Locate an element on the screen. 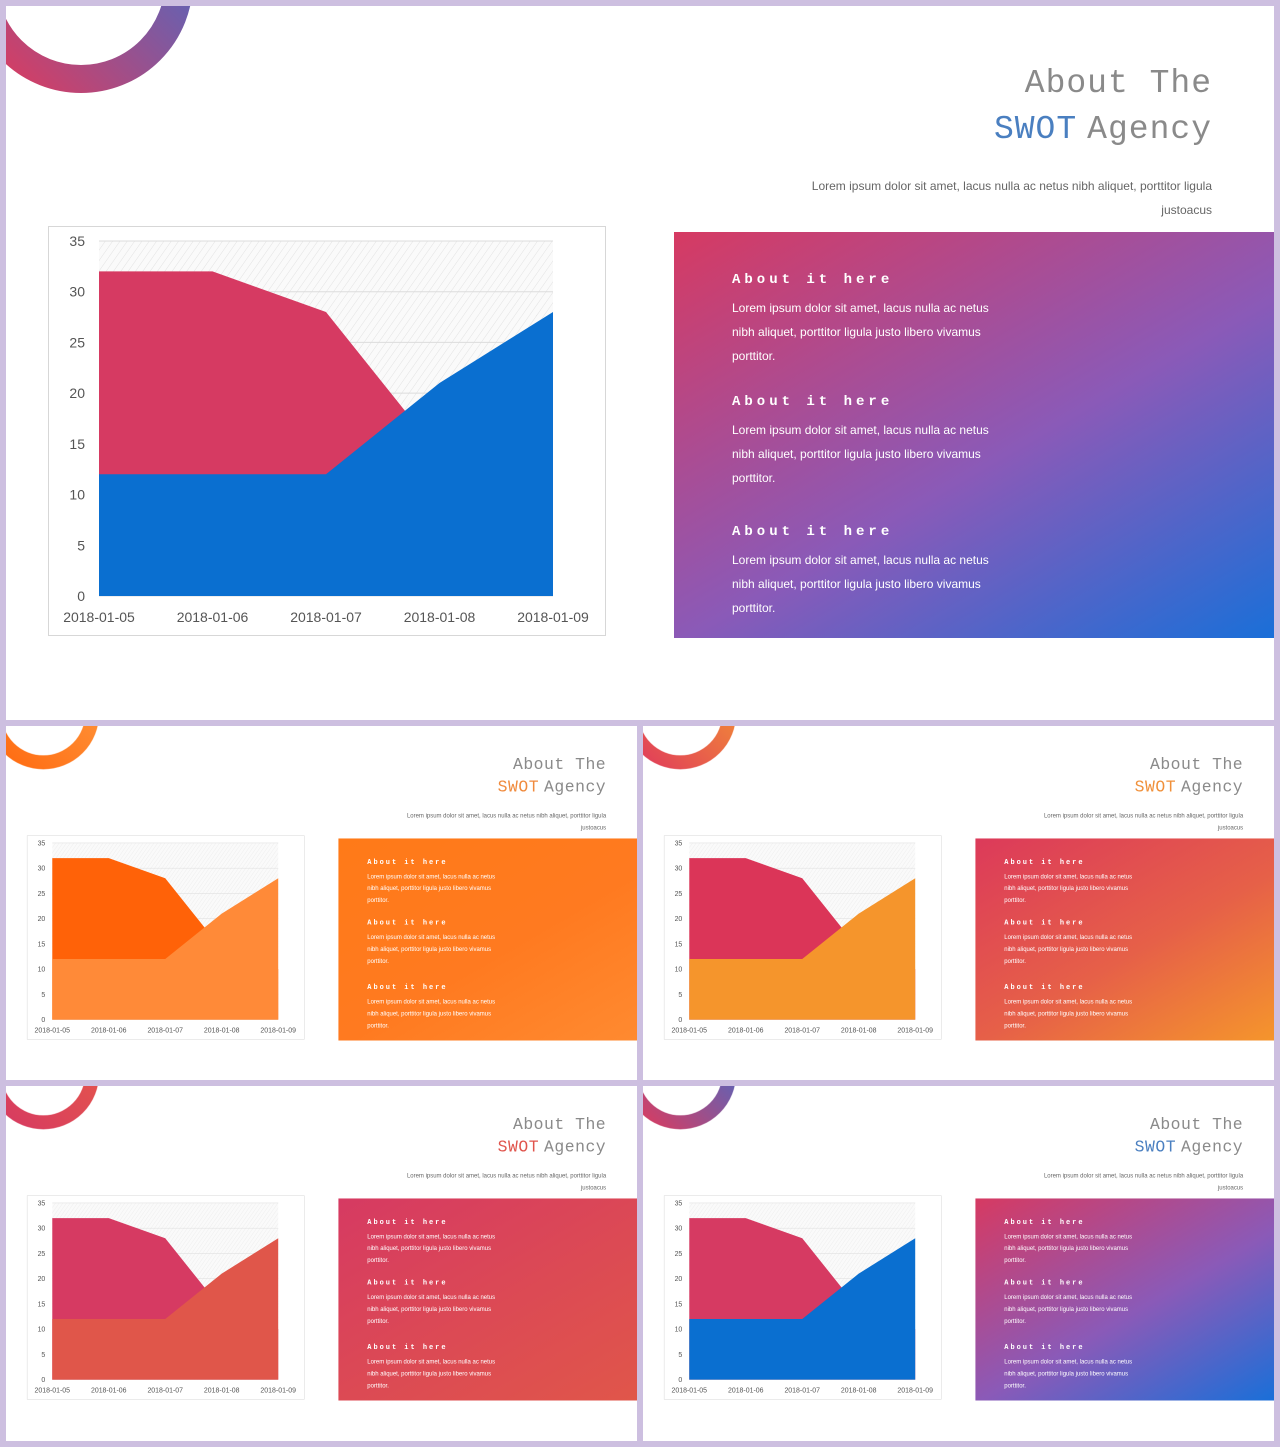 The image size is (1280, 1447). ring-decoration-icon is located at coordinates (98, 49).